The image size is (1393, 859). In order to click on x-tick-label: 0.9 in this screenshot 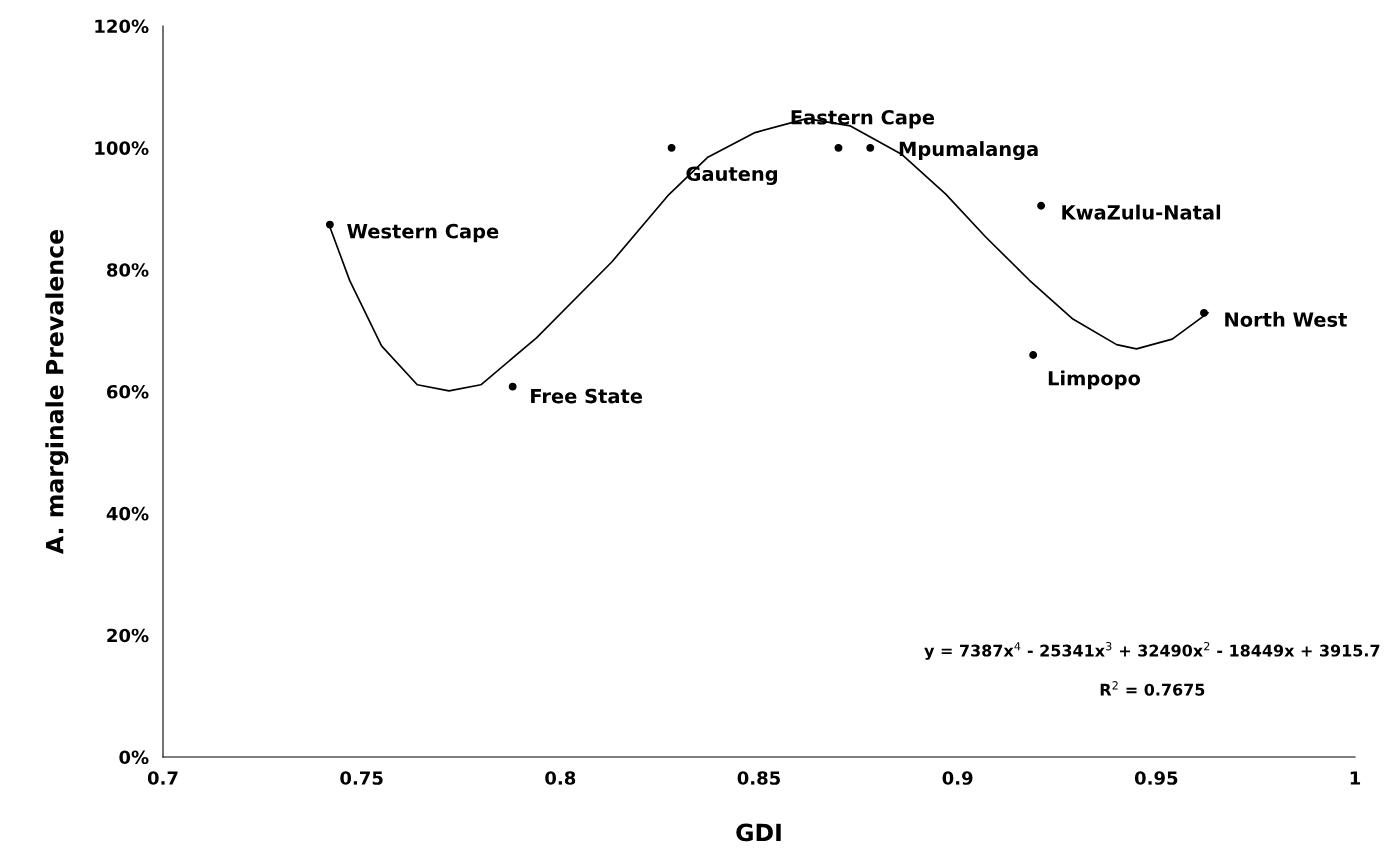, I will do `click(957, 778)`.